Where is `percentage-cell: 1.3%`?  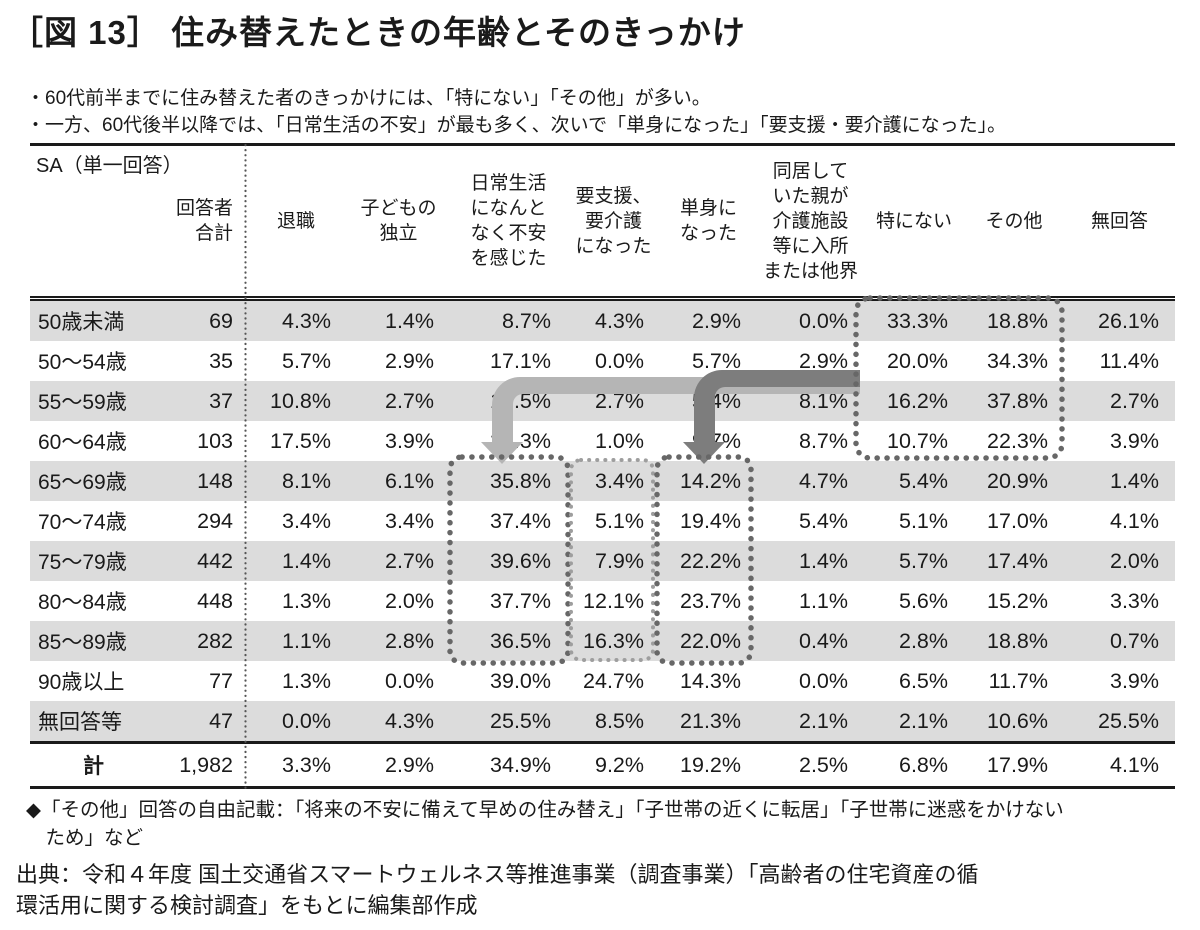 percentage-cell: 1.3% is located at coordinates (306, 600).